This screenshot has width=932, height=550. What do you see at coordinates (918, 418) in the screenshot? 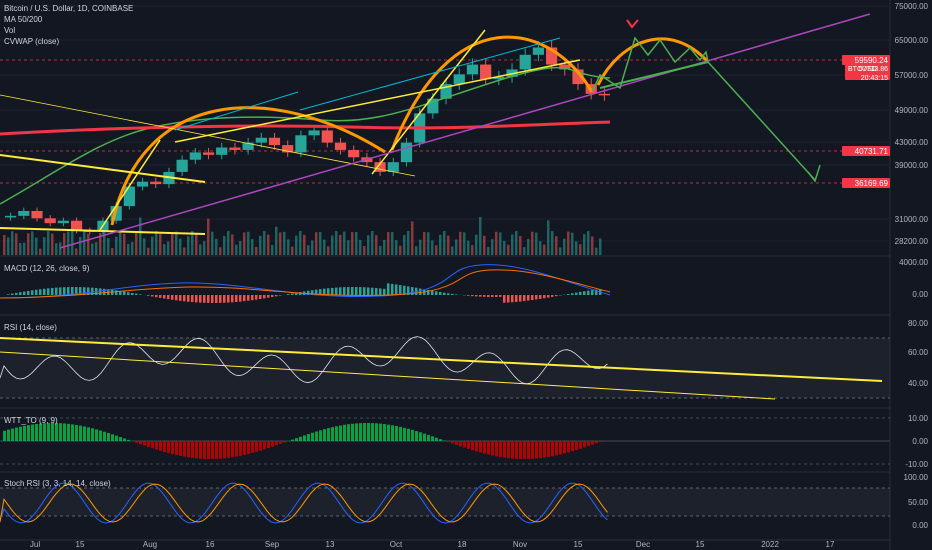
I see `wtt-tick-label: 10.00` at bounding box center [918, 418].